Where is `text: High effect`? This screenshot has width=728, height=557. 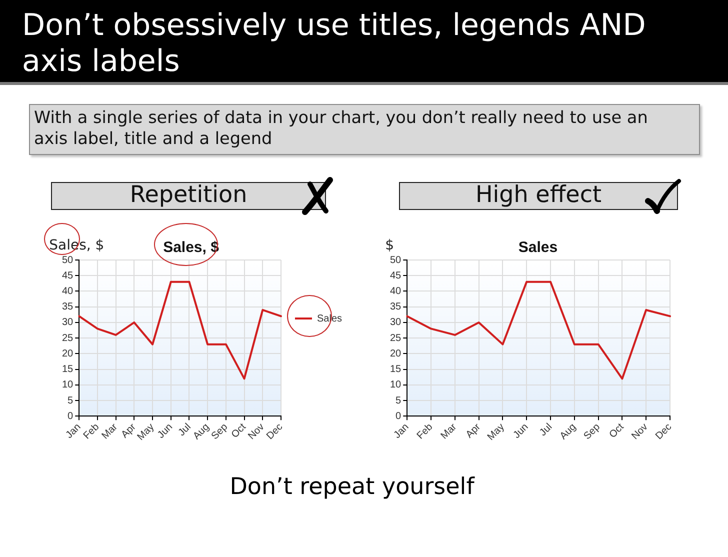
text: High effect is located at coordinates (538, 196).